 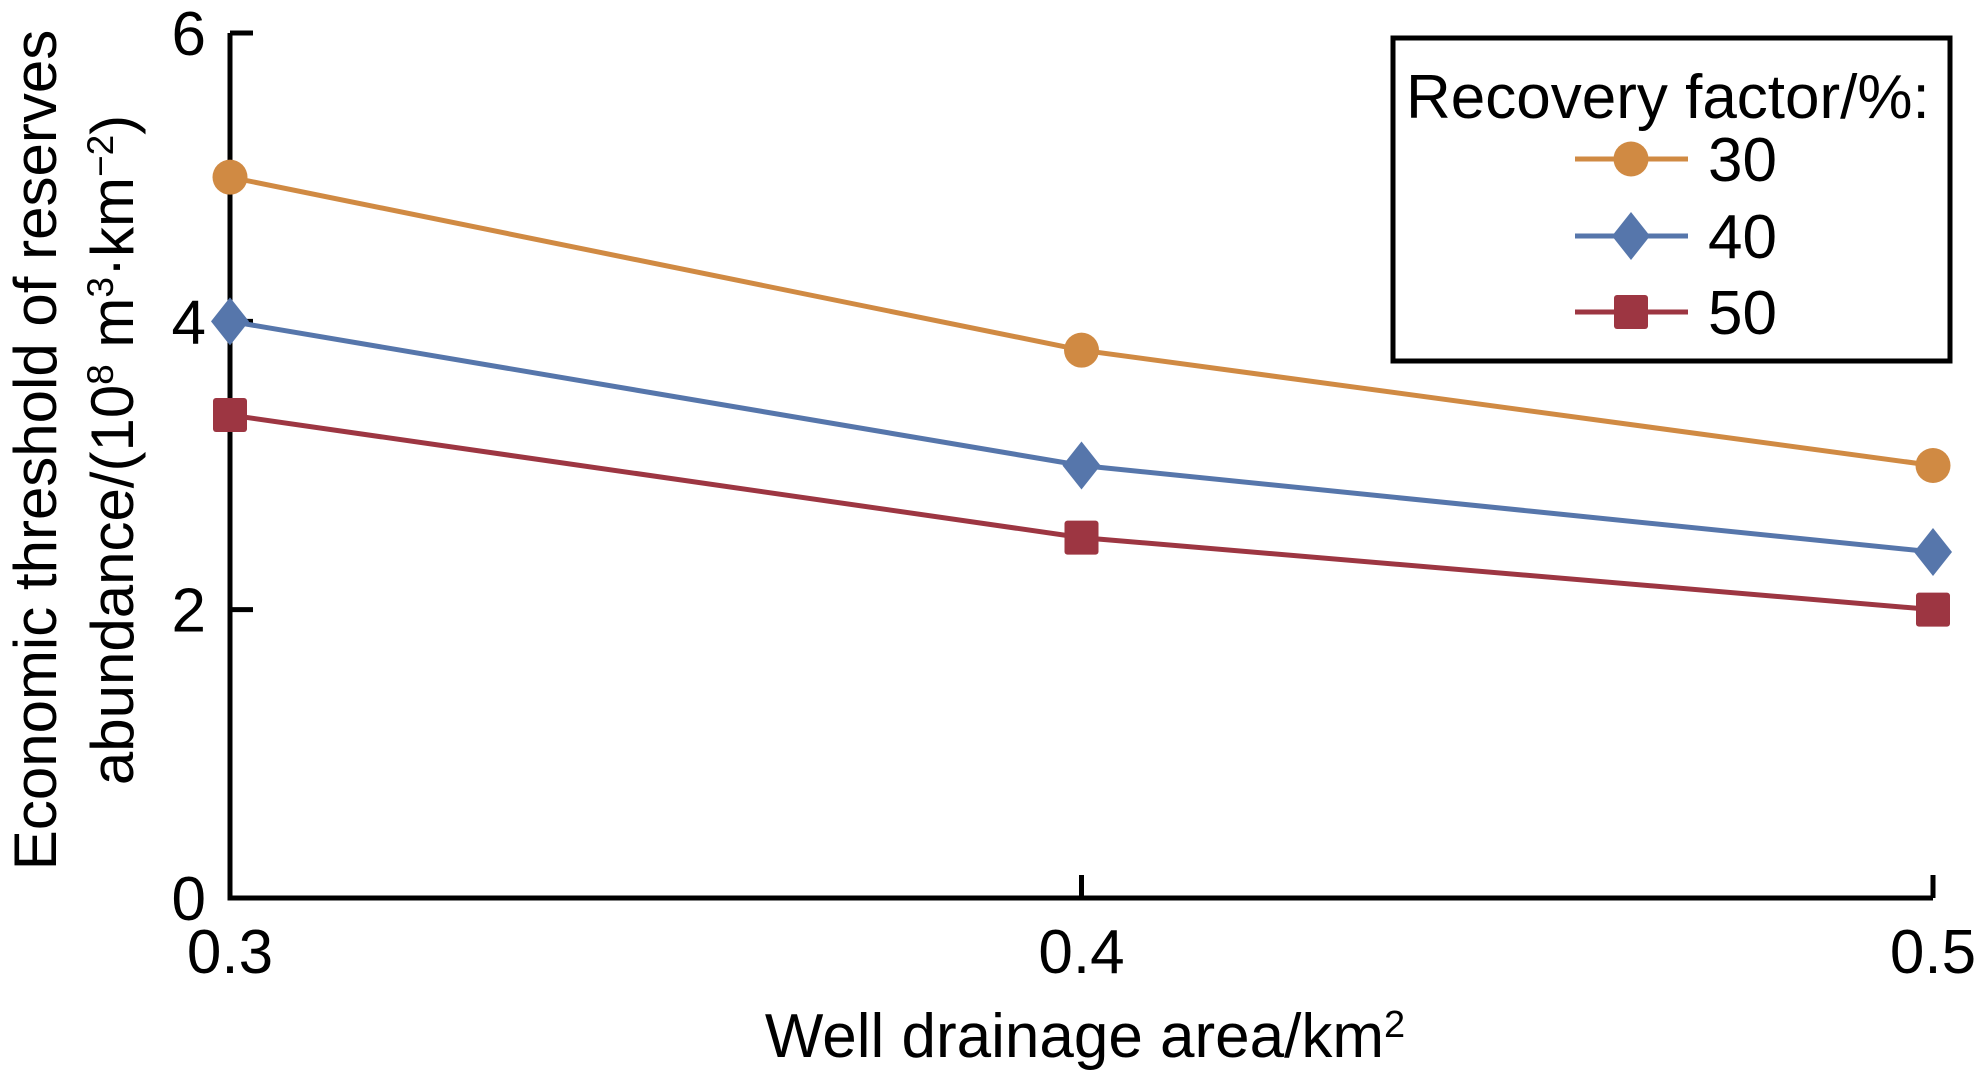 I want to click on legend-entry-label: 40, so click(x=1742, y=237).